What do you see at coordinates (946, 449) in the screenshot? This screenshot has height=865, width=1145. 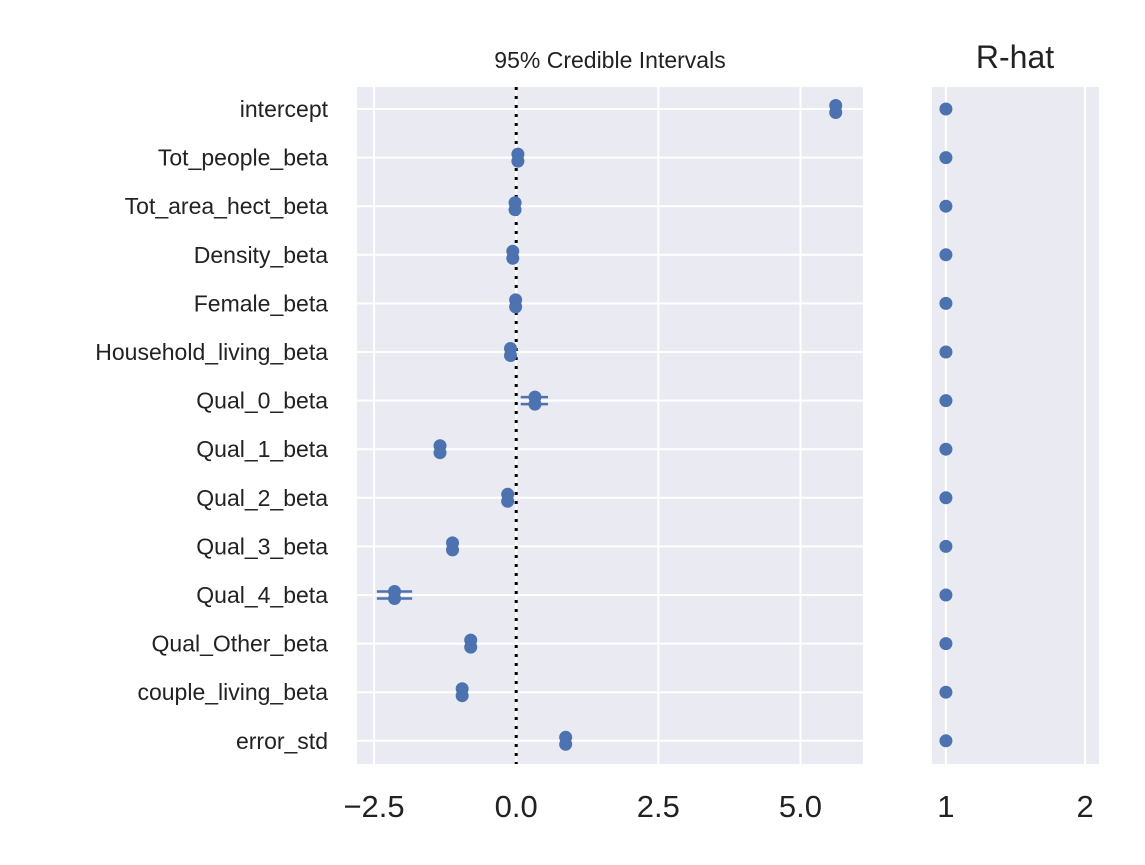 I see `r-hat-point-qual-1-beta` at bounding box center [946, 449].